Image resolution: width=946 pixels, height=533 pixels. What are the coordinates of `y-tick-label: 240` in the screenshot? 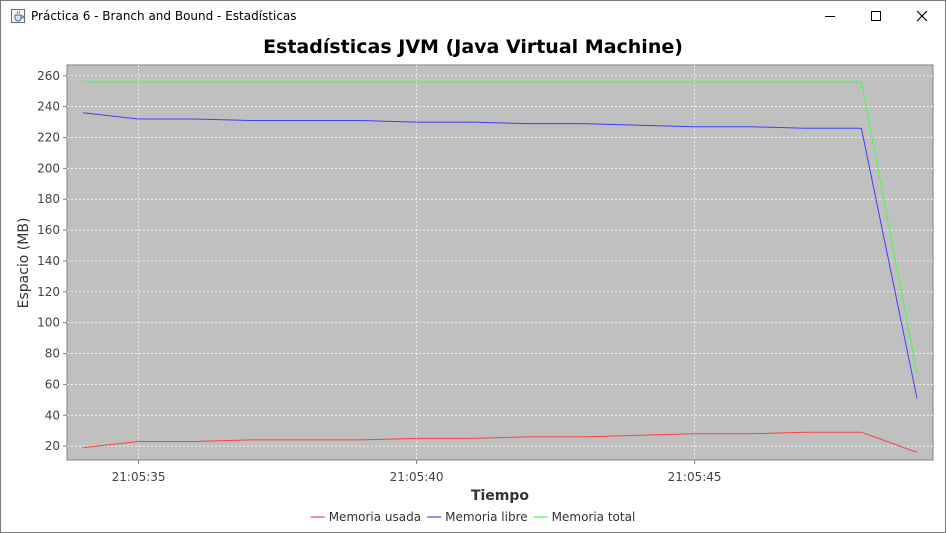 It's located at (48, 107).